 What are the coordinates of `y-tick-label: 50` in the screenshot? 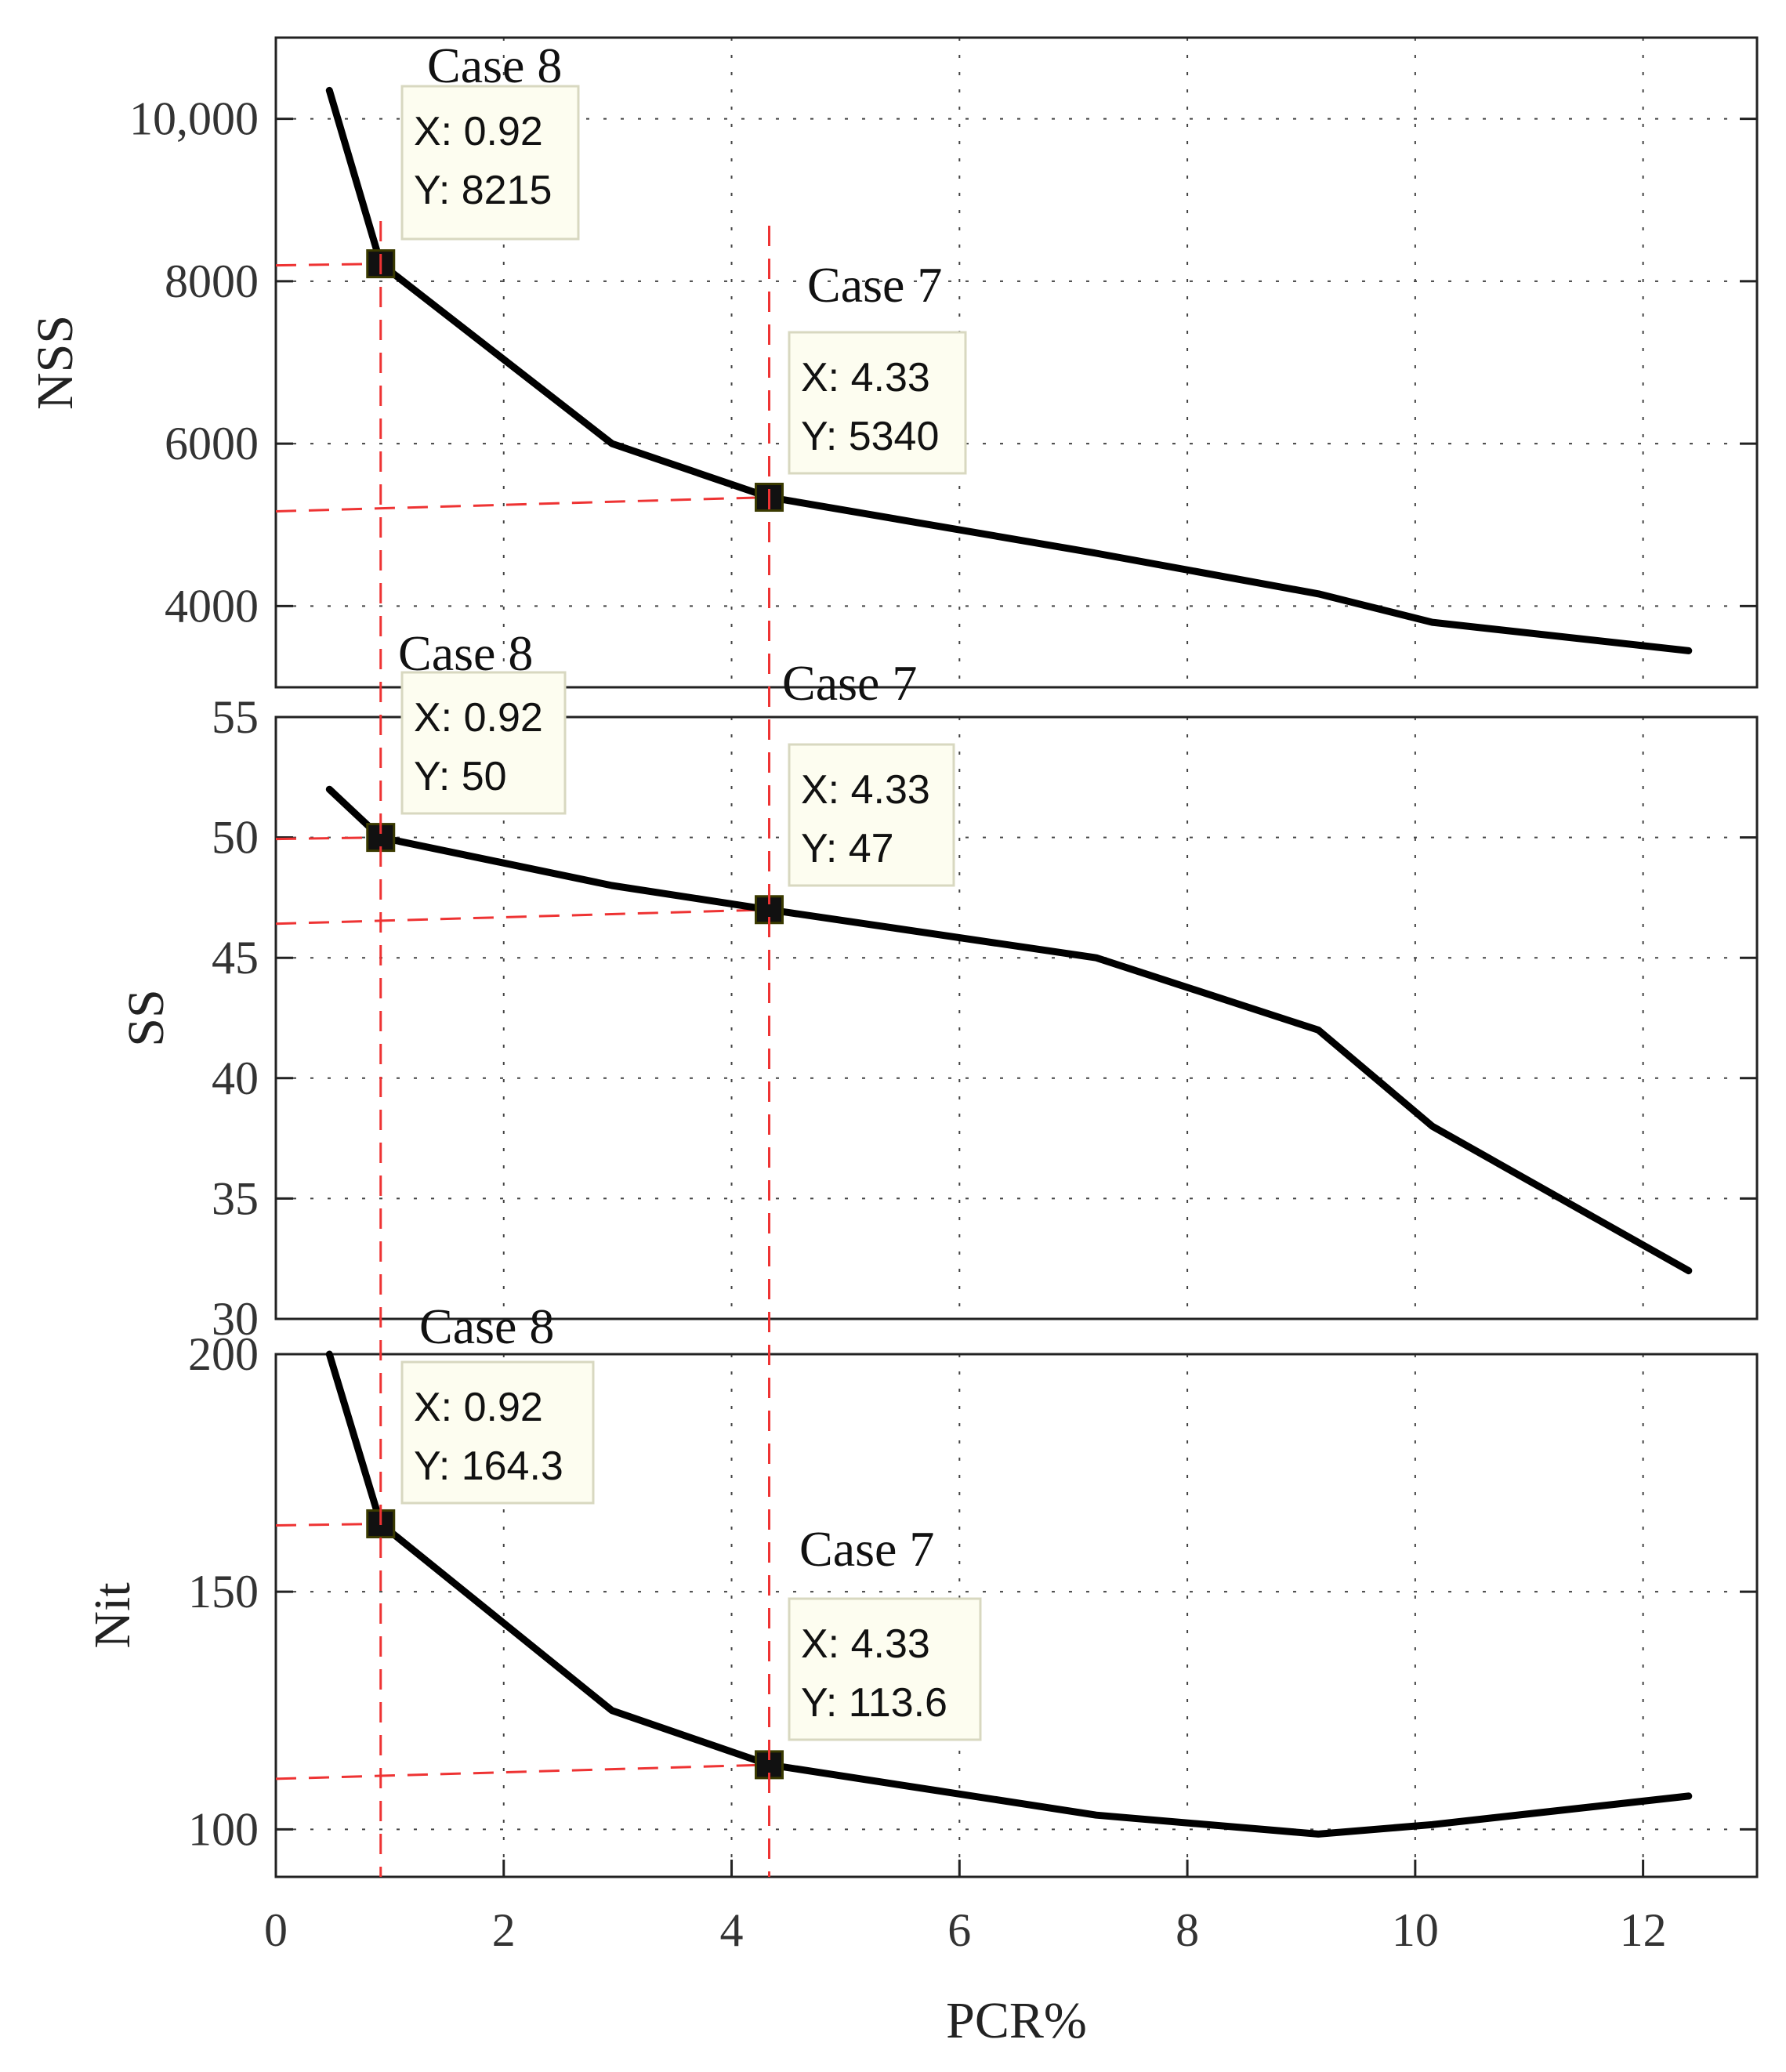 It's located at (235, 838).